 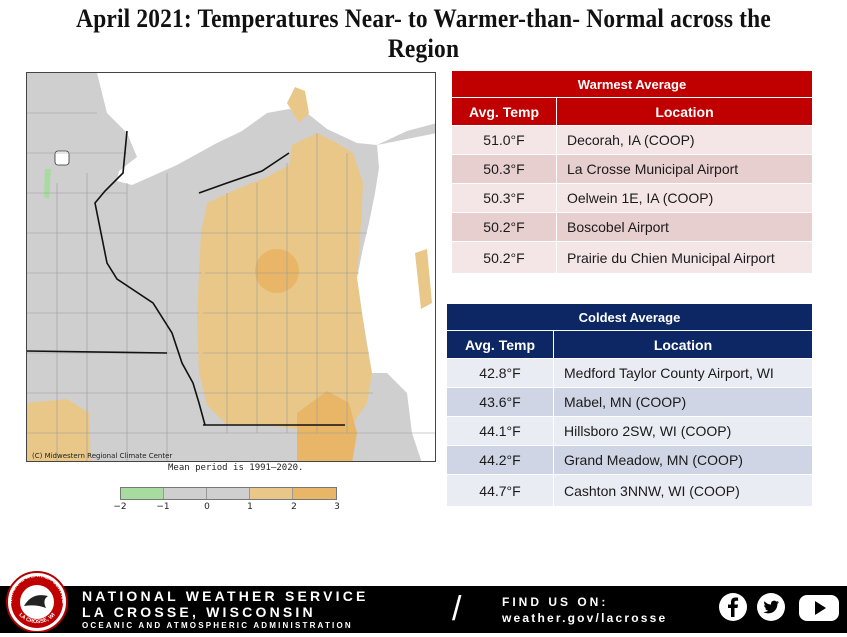 I want to click on footer-office: LA CROSSE, WISCONSIN, so click(x=199, y=612).